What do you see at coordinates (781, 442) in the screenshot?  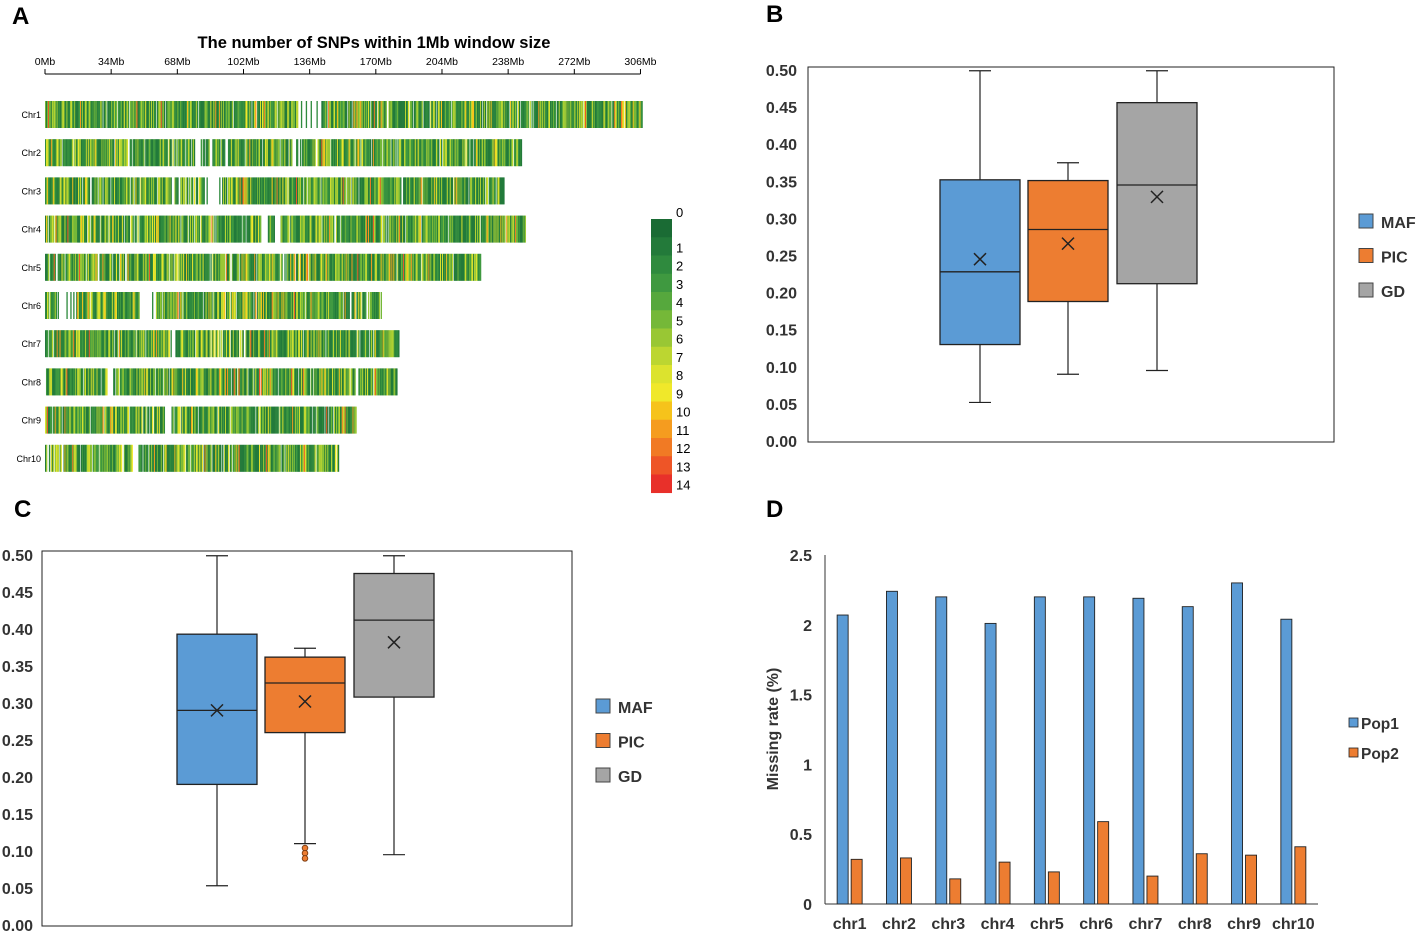 I see `y-tick-label: 0.00` at bounding box center [781, 442].